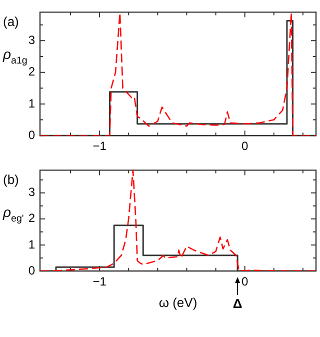 The height and width of the screenshot is (337, 320). Describe the element at coordinates (178, 302) in the screenshot. I see `x-axis-title: ω (eV)` at that location.